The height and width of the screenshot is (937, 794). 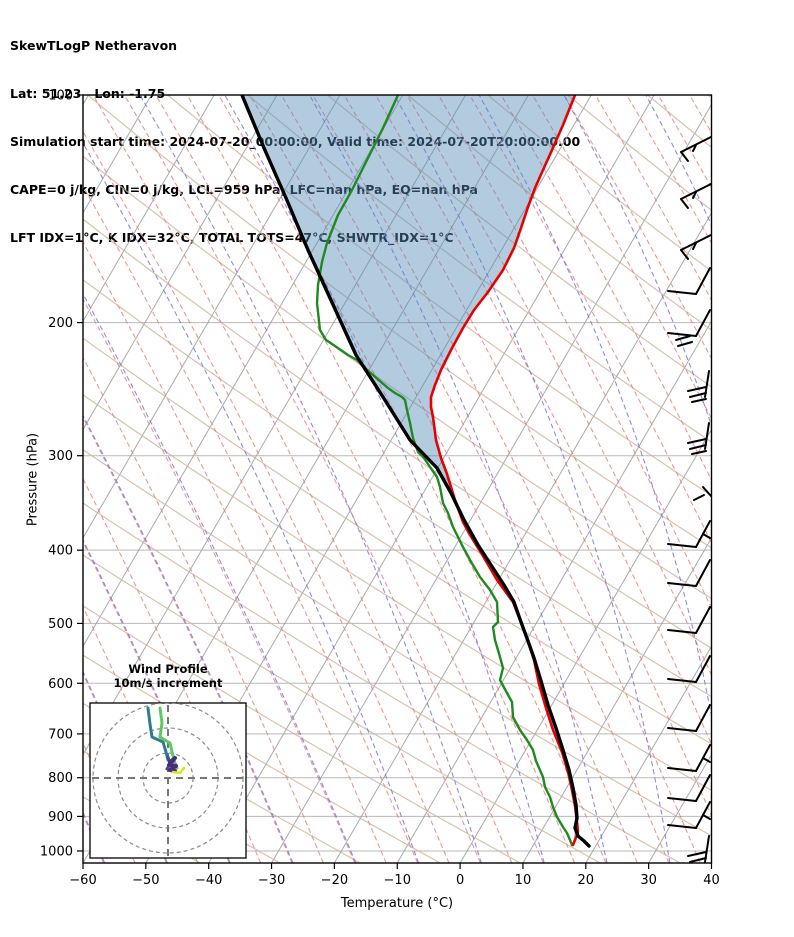 What do you see at coordinates (460, 880) in the screenshot?
I see `x-tick-label: 0` at bounding box center [460, 880].